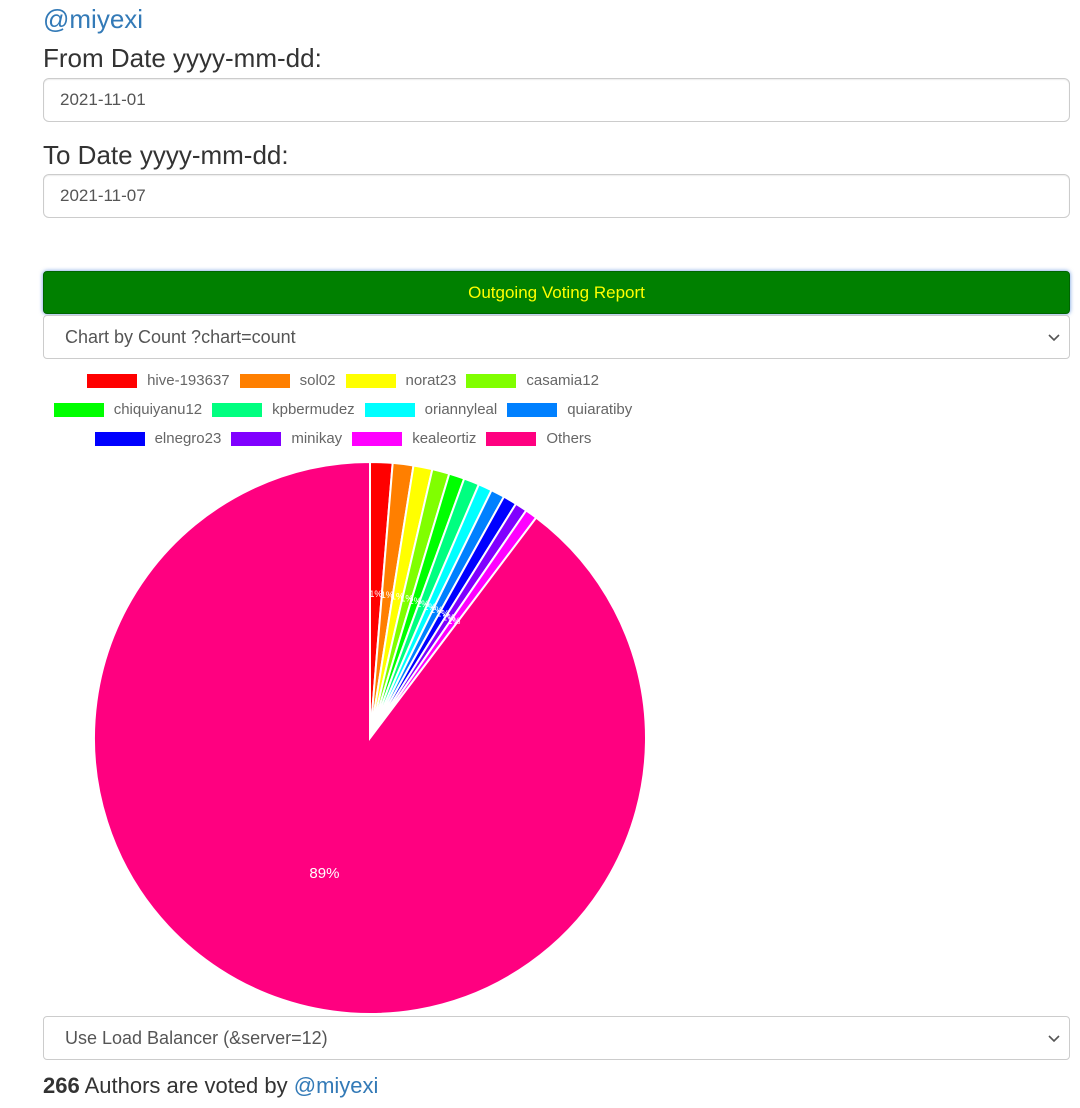  What do you see at coordinates (61, 1085) in the screenshot?
I see `authors-count: 266` at bounding box center [61, 1085].